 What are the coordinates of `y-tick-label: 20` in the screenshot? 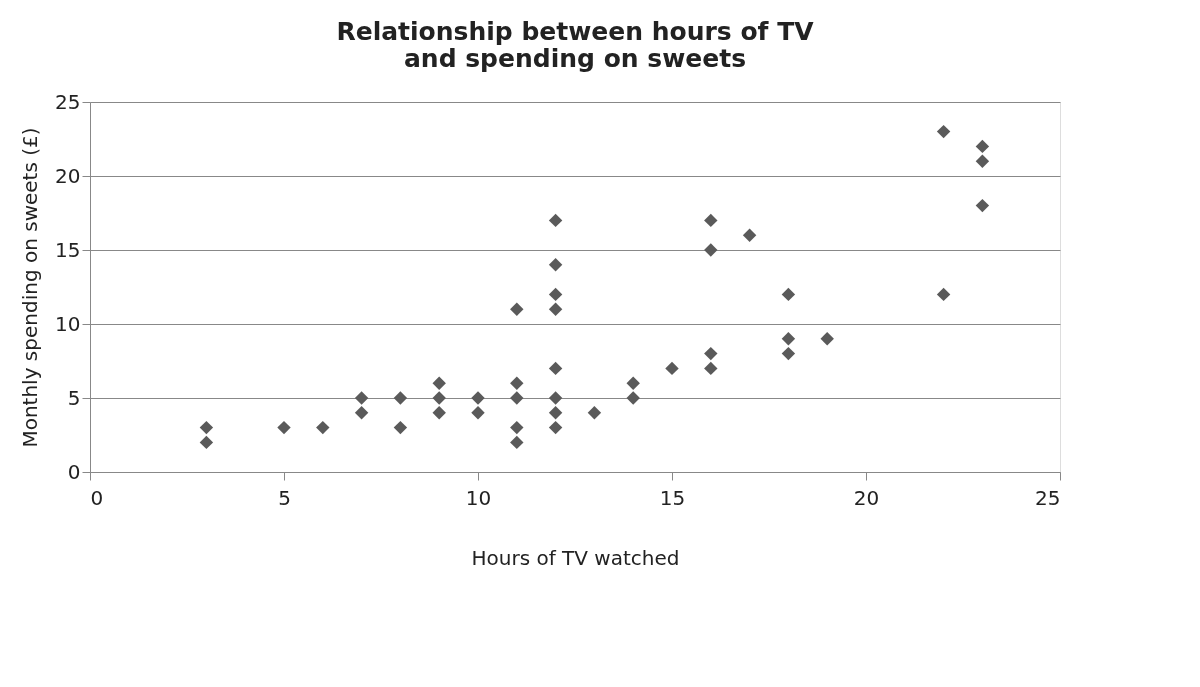 It's located at (68, 175).